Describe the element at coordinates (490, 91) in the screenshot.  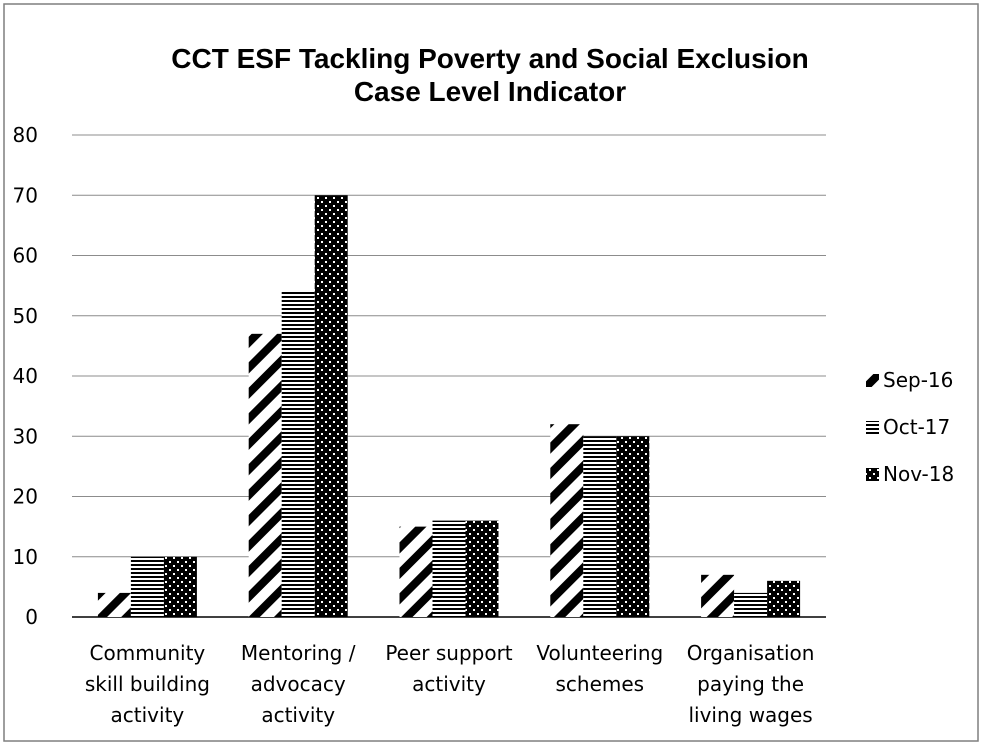
I see `chart-title-line: Case Level Indicator` at that location.